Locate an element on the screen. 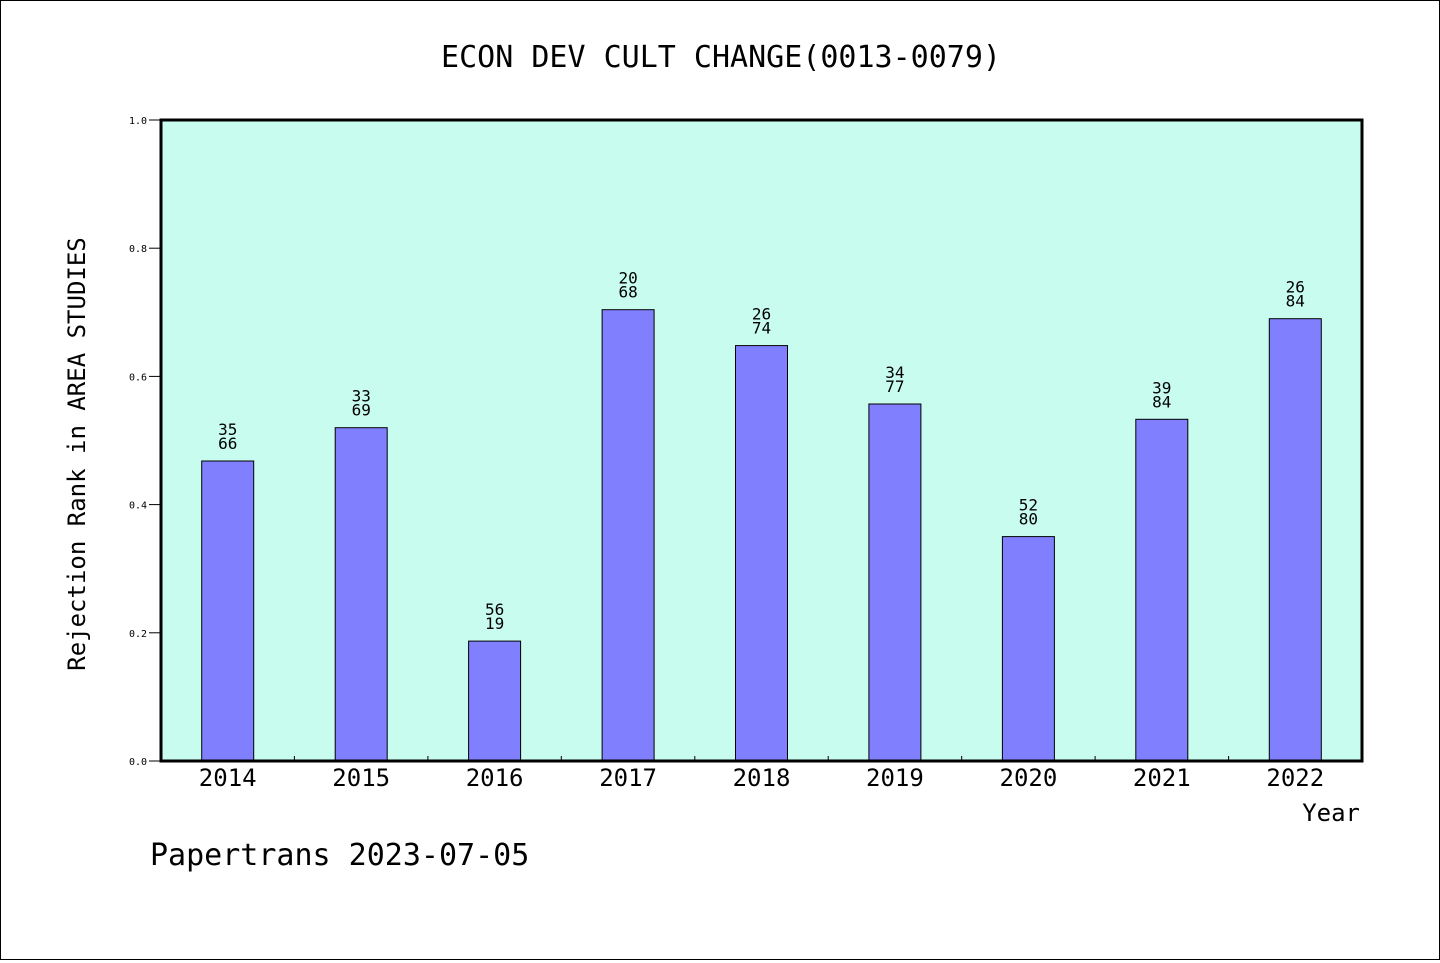 Image resolution: width=1440 pixels, height=963 pixels. x-tick-label-2020: 2020 is located at coordinates (1029, 778).